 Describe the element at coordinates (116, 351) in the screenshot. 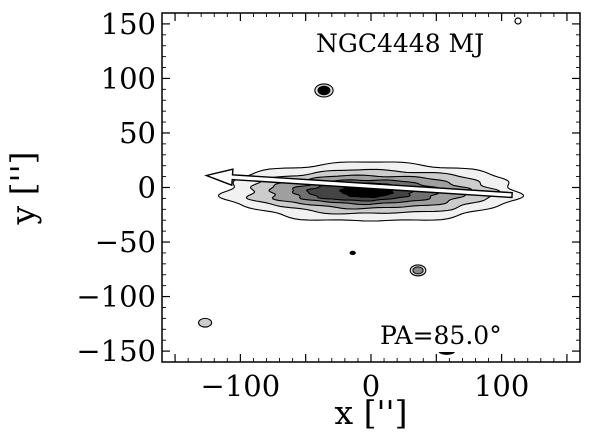

I see `y-tick-label: −150` at that location.